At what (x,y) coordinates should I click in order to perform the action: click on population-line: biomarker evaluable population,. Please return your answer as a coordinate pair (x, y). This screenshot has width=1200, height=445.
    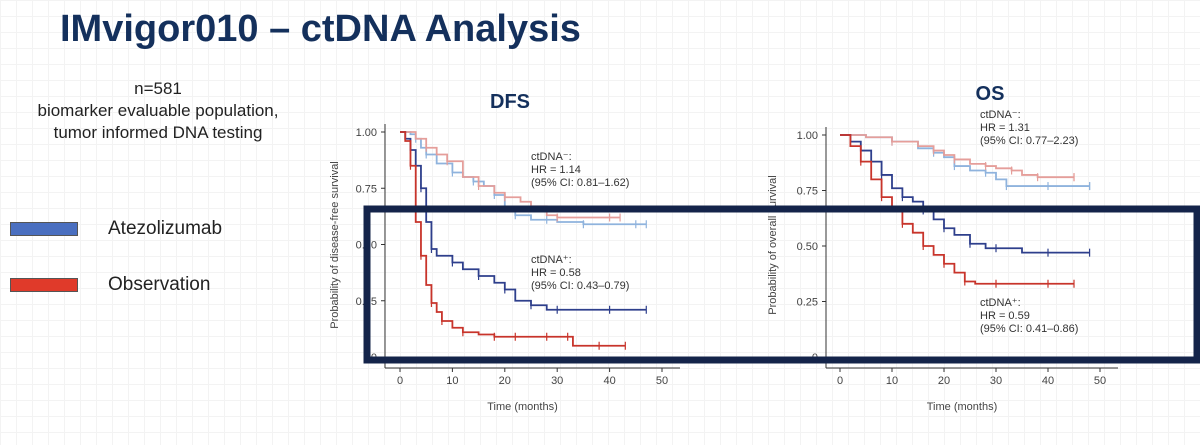
    Looking at the image, I should click on (158, 110).